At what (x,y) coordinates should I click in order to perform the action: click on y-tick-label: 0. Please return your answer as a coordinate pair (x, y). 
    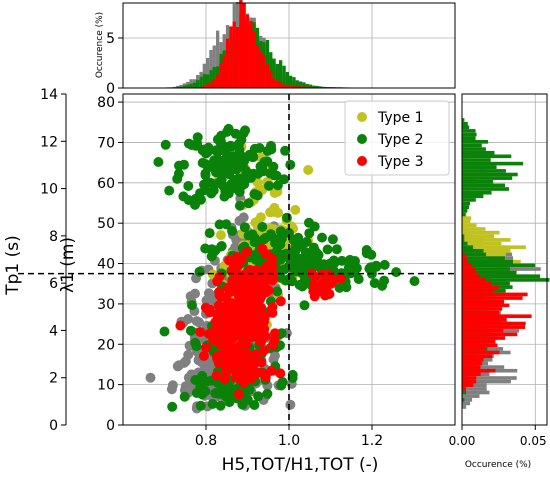
    Looking at the image, I should click on (110, 426).